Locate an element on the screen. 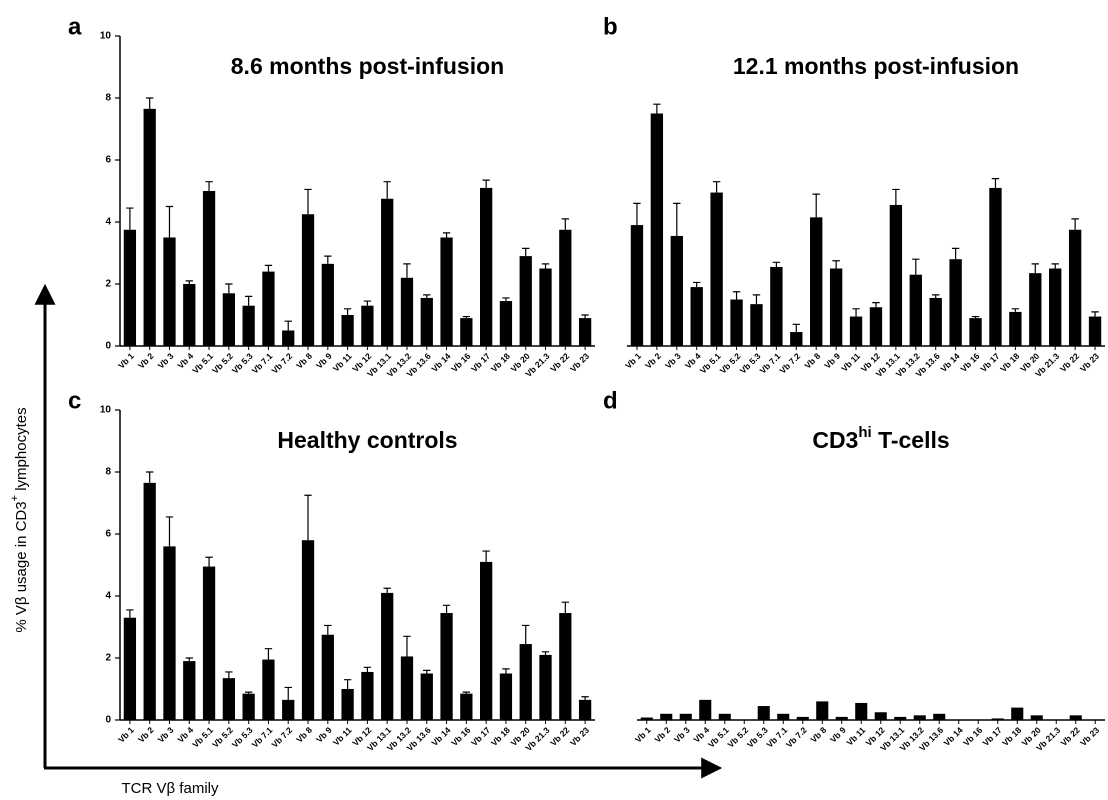 Image resolution: width=1108 pixels, height=800 pixels. y-label-text: % Vβ usage in CD3 is located at coordinates (21, 566).